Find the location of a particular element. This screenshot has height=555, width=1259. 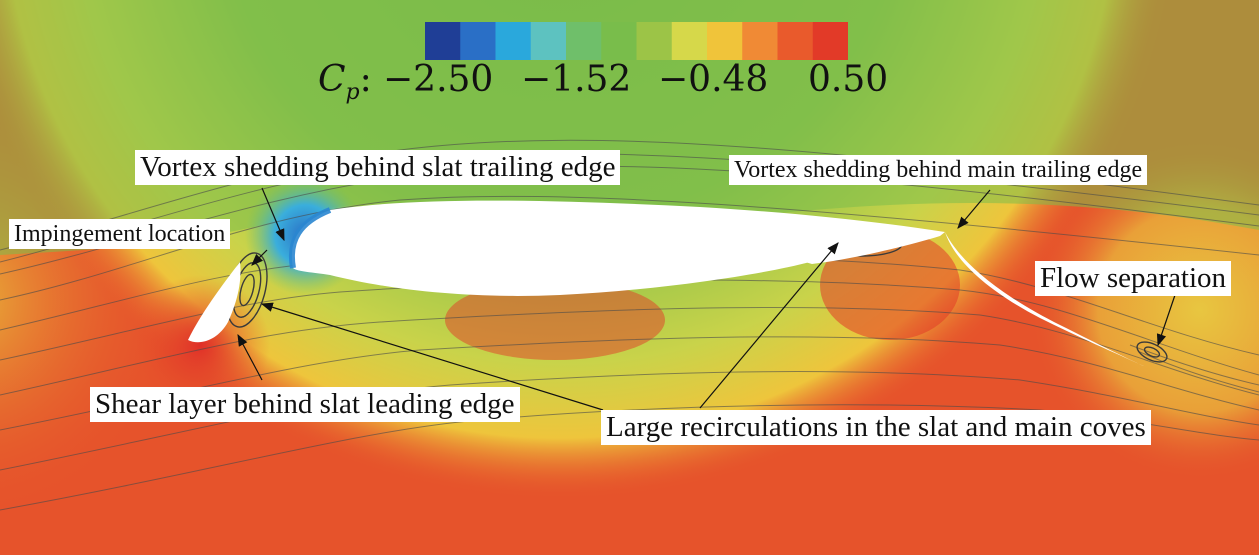

main-element is located at coordinates (618, 248).